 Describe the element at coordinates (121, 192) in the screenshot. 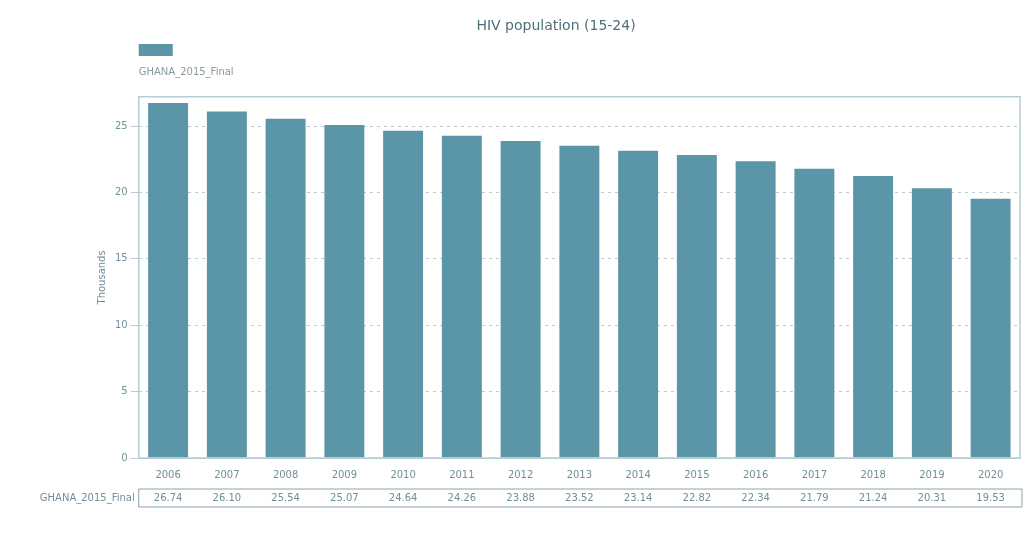

I see `y-tick-label: 20` at that location.